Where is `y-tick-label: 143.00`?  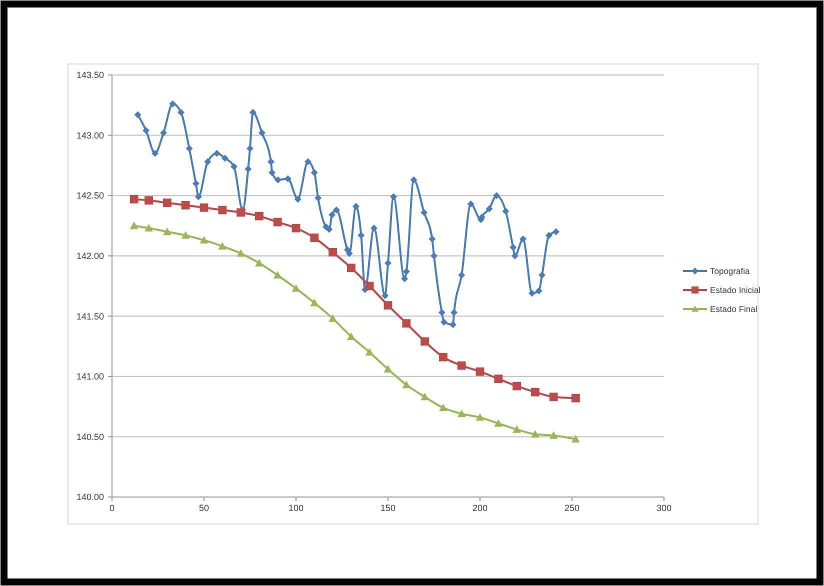 y-tick-label: 143.00 is located at coordinates (90, 135).